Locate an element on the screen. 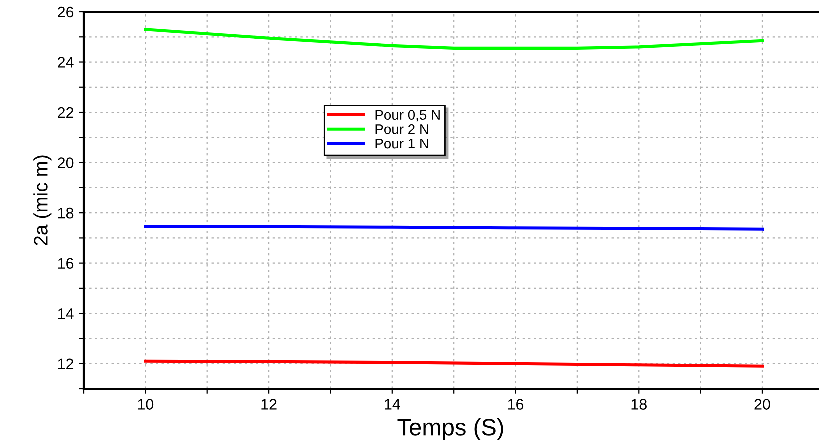 This screenshot has height=445, width=819. x-tick-label: 18 is located at coordinates (639, 404).